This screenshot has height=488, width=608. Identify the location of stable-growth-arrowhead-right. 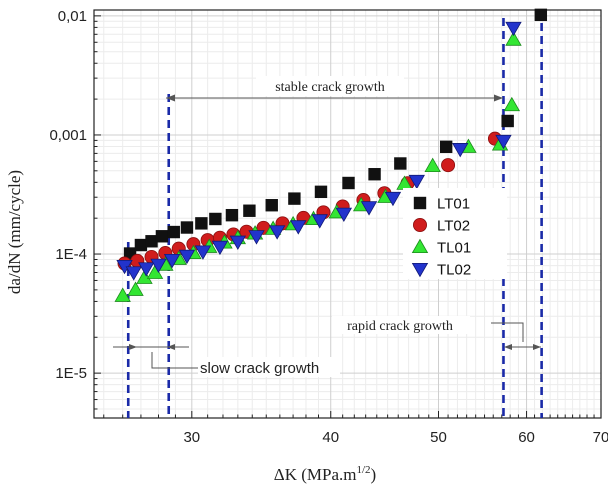
(498, 98).